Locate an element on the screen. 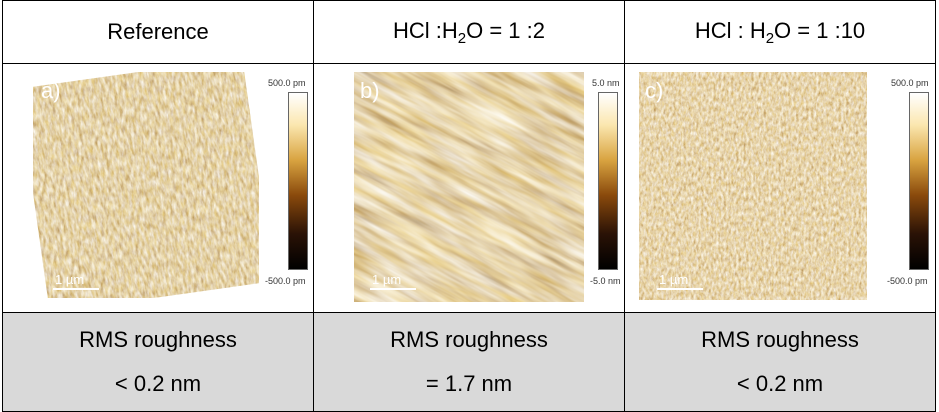  rms-value-a: < 0.2 nm is located at coordinates (158, 383).